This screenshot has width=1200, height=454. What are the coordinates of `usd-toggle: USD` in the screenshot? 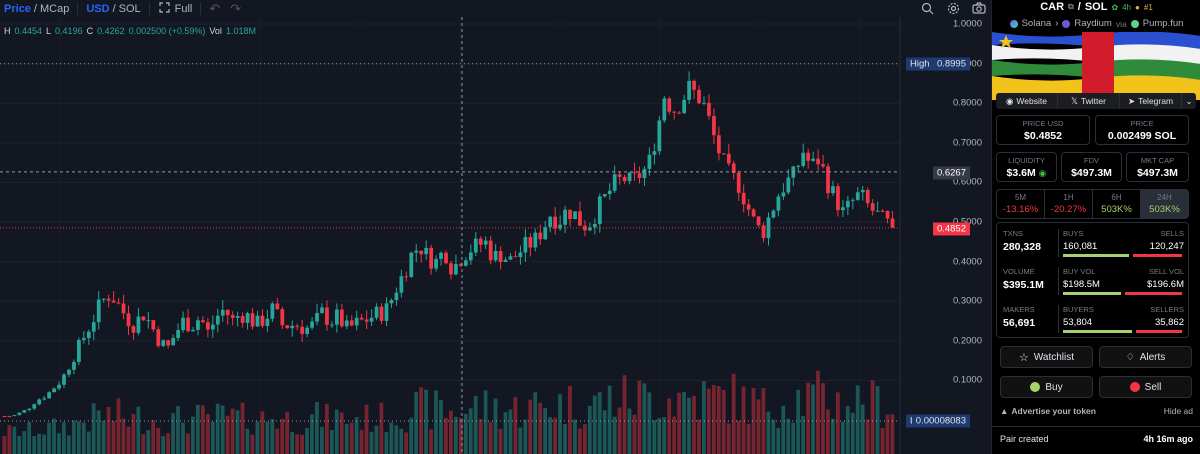 It's located at (98, 8).